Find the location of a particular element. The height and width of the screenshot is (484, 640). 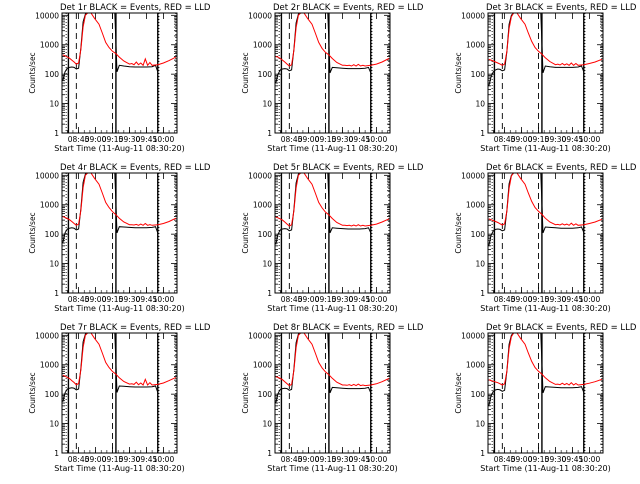

panel-title: Det 7r BLACK = Events, RED = LLD is located at coordinates (135, 328).